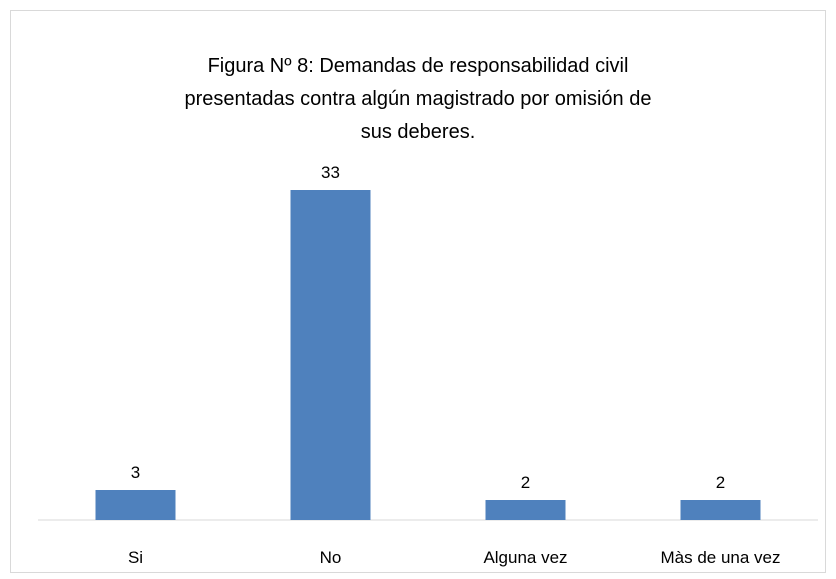 This screenshot has width=836, height=579. Describe the element at coordinates (330, 172) in the screenshot. I see `data-label: 33` at that location.